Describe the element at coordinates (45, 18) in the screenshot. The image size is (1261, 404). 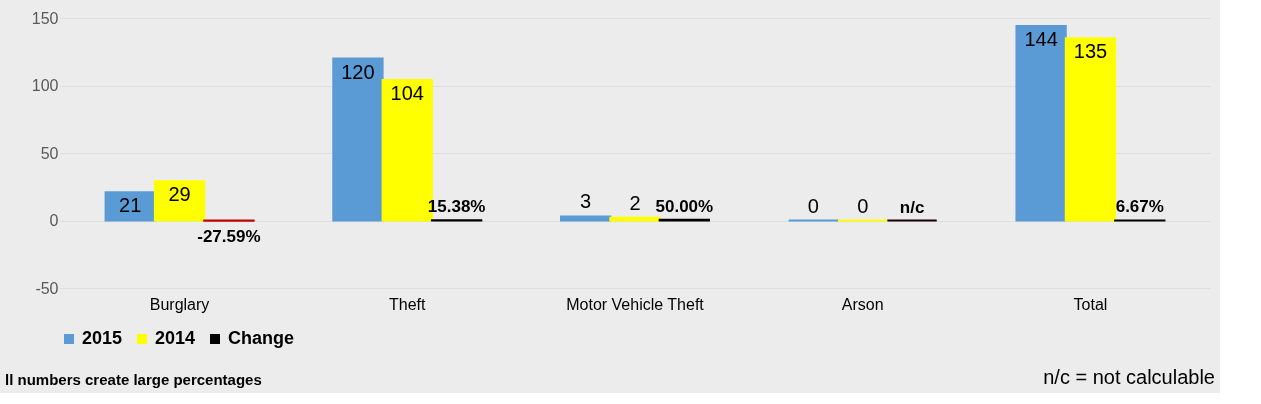
I see `y-tick-label: 150` at that location.